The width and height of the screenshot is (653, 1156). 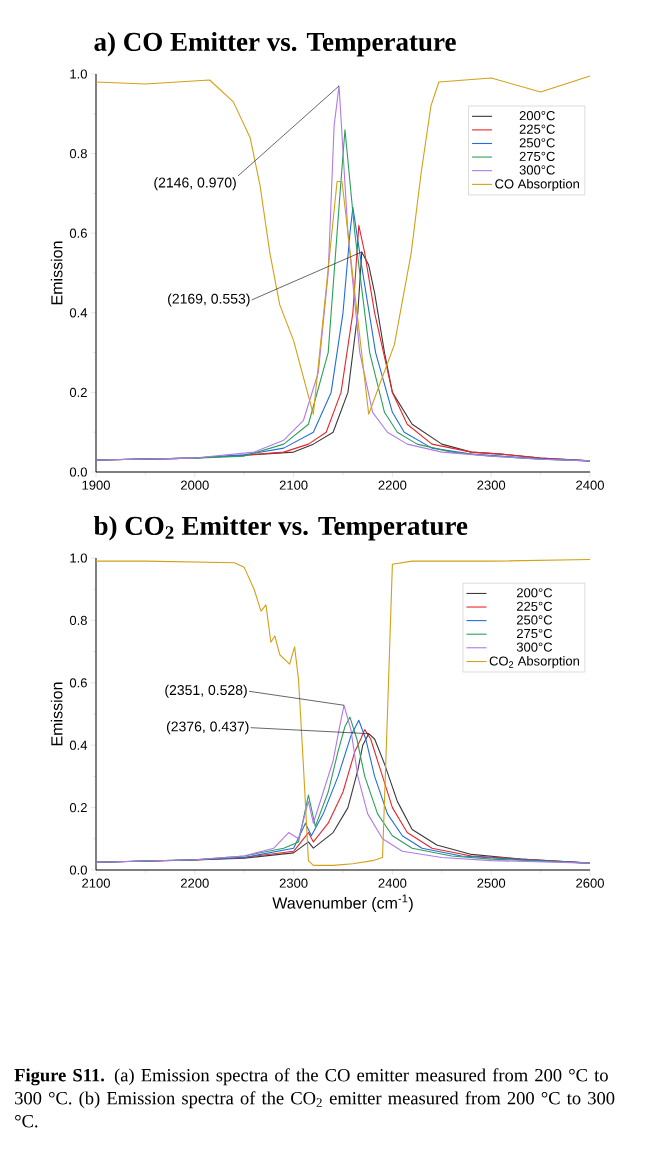 I want to click on text: Figure S11. (a) Emission spectra of the CO emitter measured from 200 °C to 300 °C. (b) Emission spectra of the CO$_{2}$ emitter measured from 200 °C to 300 °C., so click(x=314, y=1098).